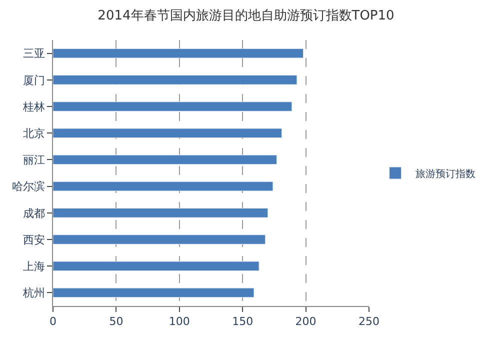 The image size is (492, 340). Describe the element at coordinates (116, 321) in the screenshot. I see `x-tick-label: 50` at that location.